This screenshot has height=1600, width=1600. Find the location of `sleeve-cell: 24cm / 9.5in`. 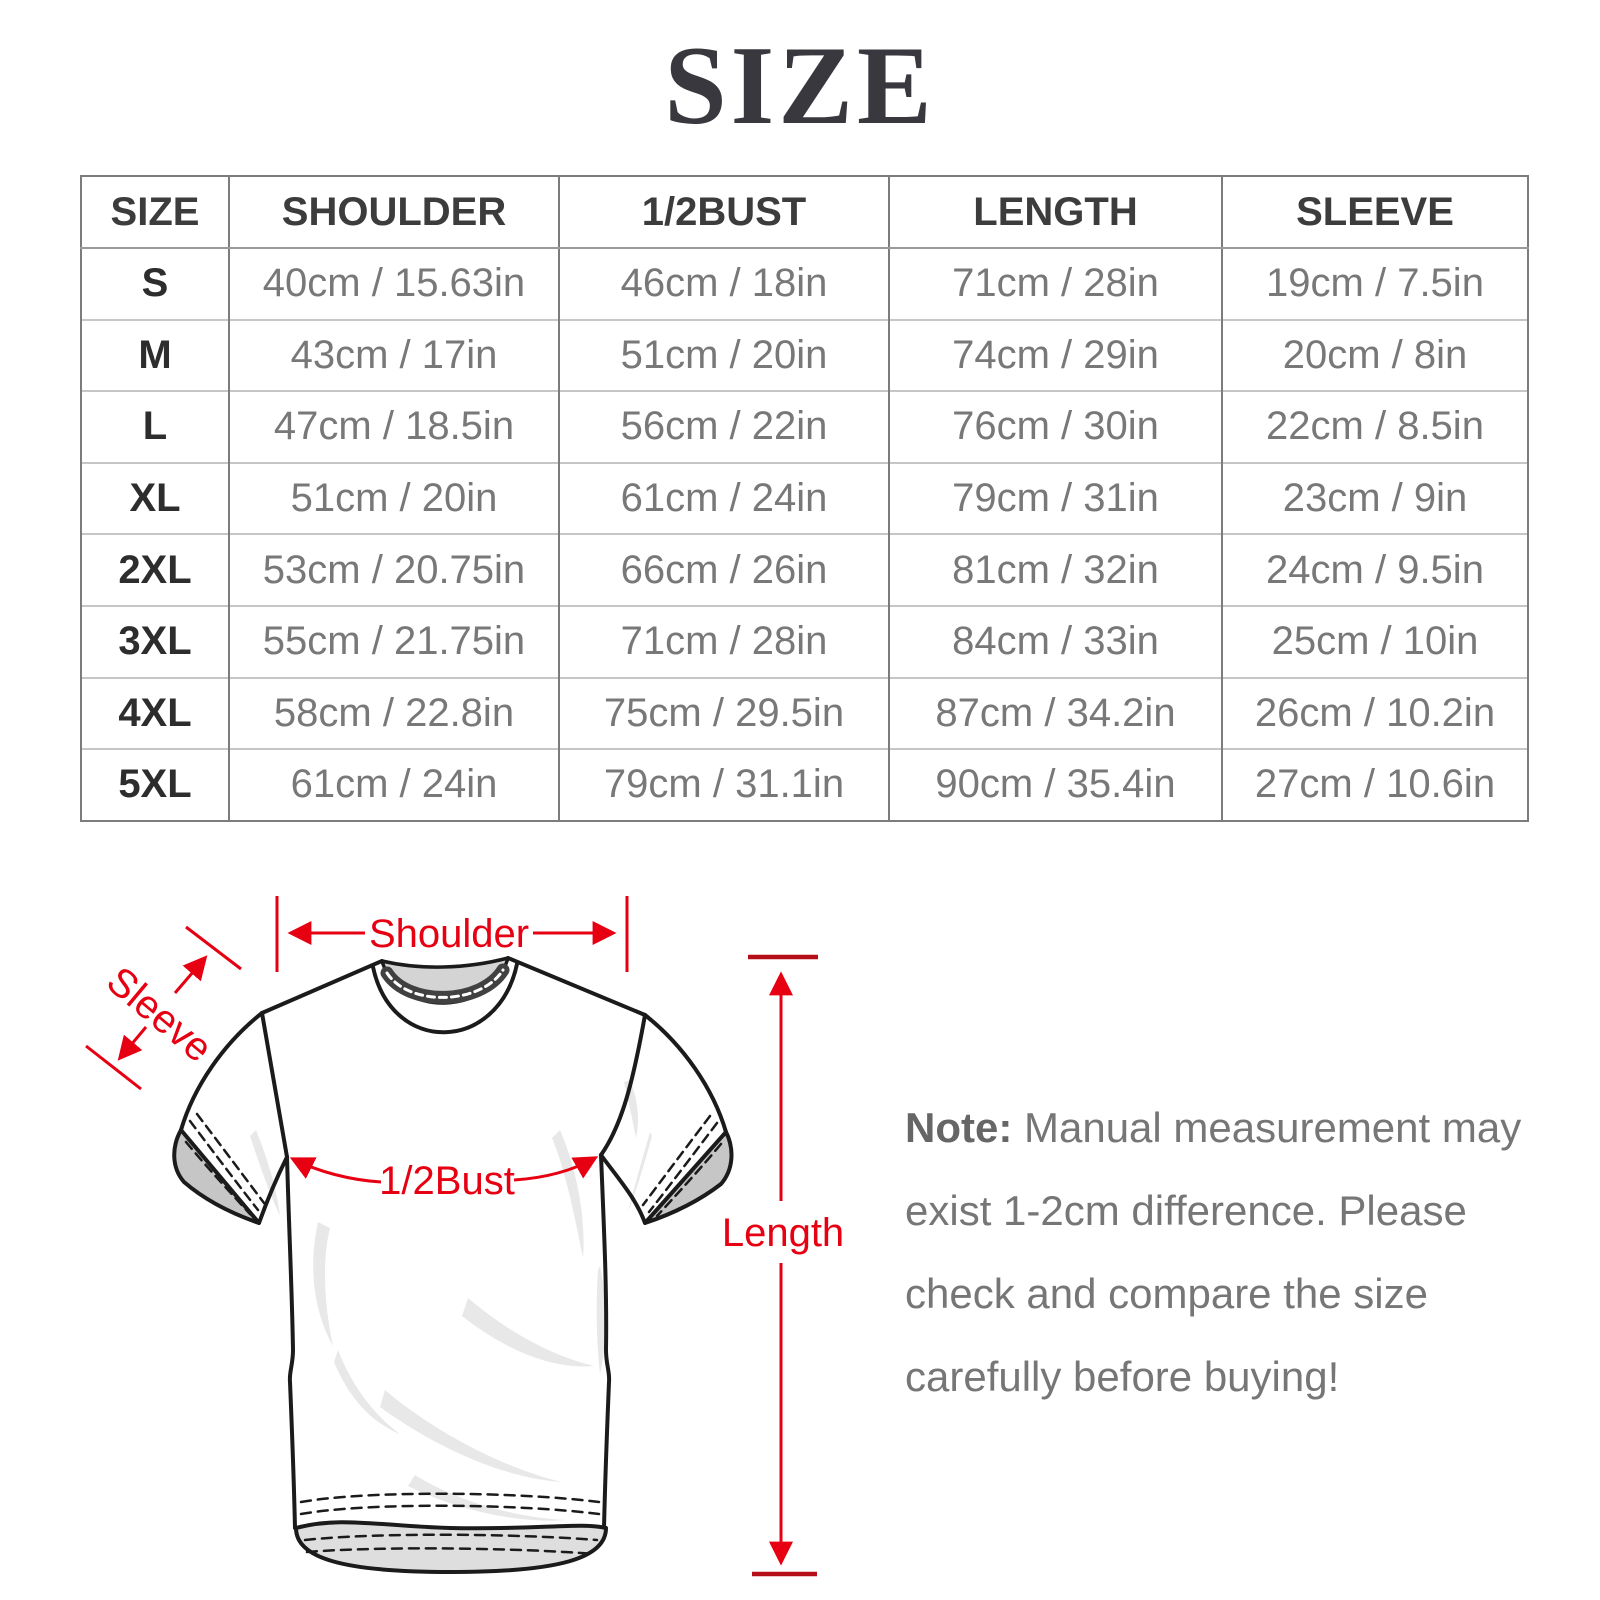

sleeve-cell: 24cm / 9.5in is located at coordinates (1375, 569).